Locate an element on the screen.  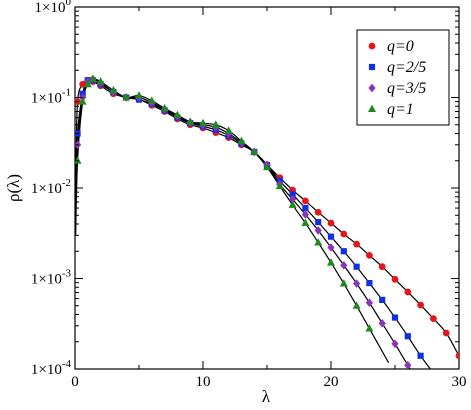
x-tick-label: 20 is located at coordinates (331, 382).